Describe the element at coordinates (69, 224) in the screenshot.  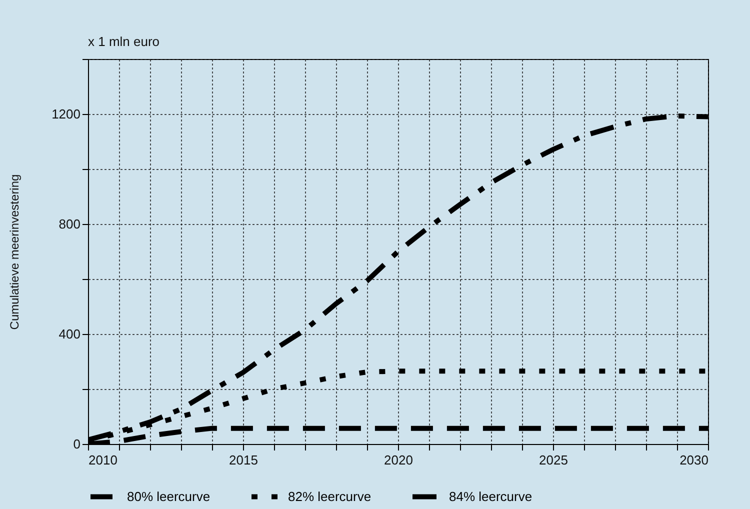
I see `y-tick-label: 800` at that location.